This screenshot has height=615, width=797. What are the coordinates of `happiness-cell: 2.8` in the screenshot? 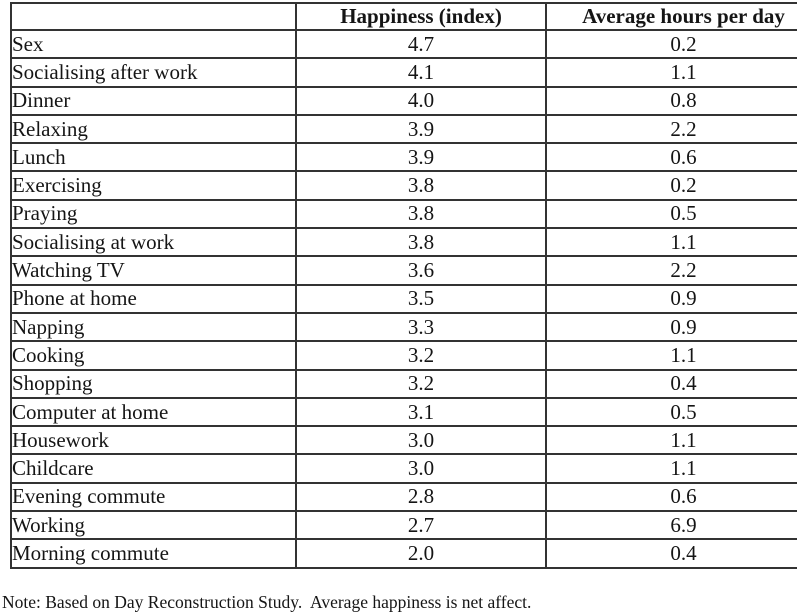 It's located at (421, 497).